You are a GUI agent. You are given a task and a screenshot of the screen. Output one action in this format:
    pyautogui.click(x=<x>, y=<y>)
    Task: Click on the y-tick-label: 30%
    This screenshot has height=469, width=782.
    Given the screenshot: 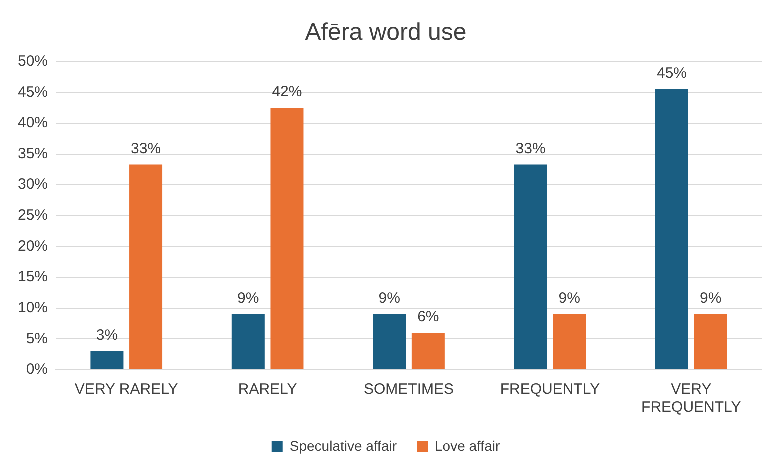 What is the action you would take?
    pyautogui.click(x=33, y=185)
    